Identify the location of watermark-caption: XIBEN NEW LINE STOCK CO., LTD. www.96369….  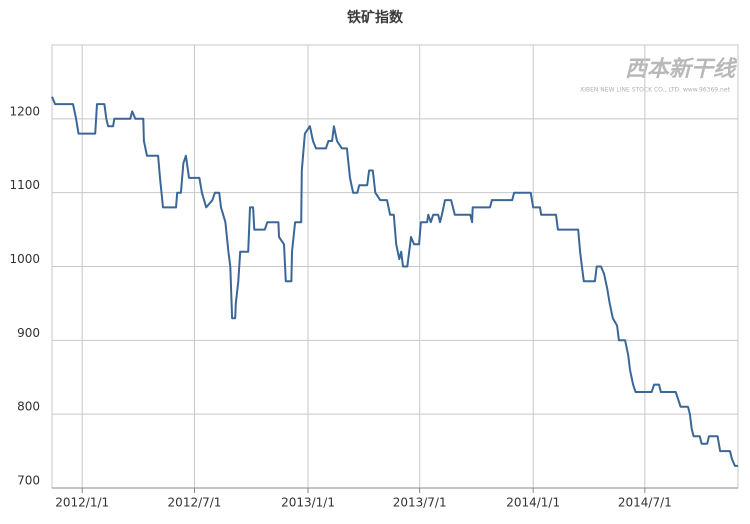
(655, 90).